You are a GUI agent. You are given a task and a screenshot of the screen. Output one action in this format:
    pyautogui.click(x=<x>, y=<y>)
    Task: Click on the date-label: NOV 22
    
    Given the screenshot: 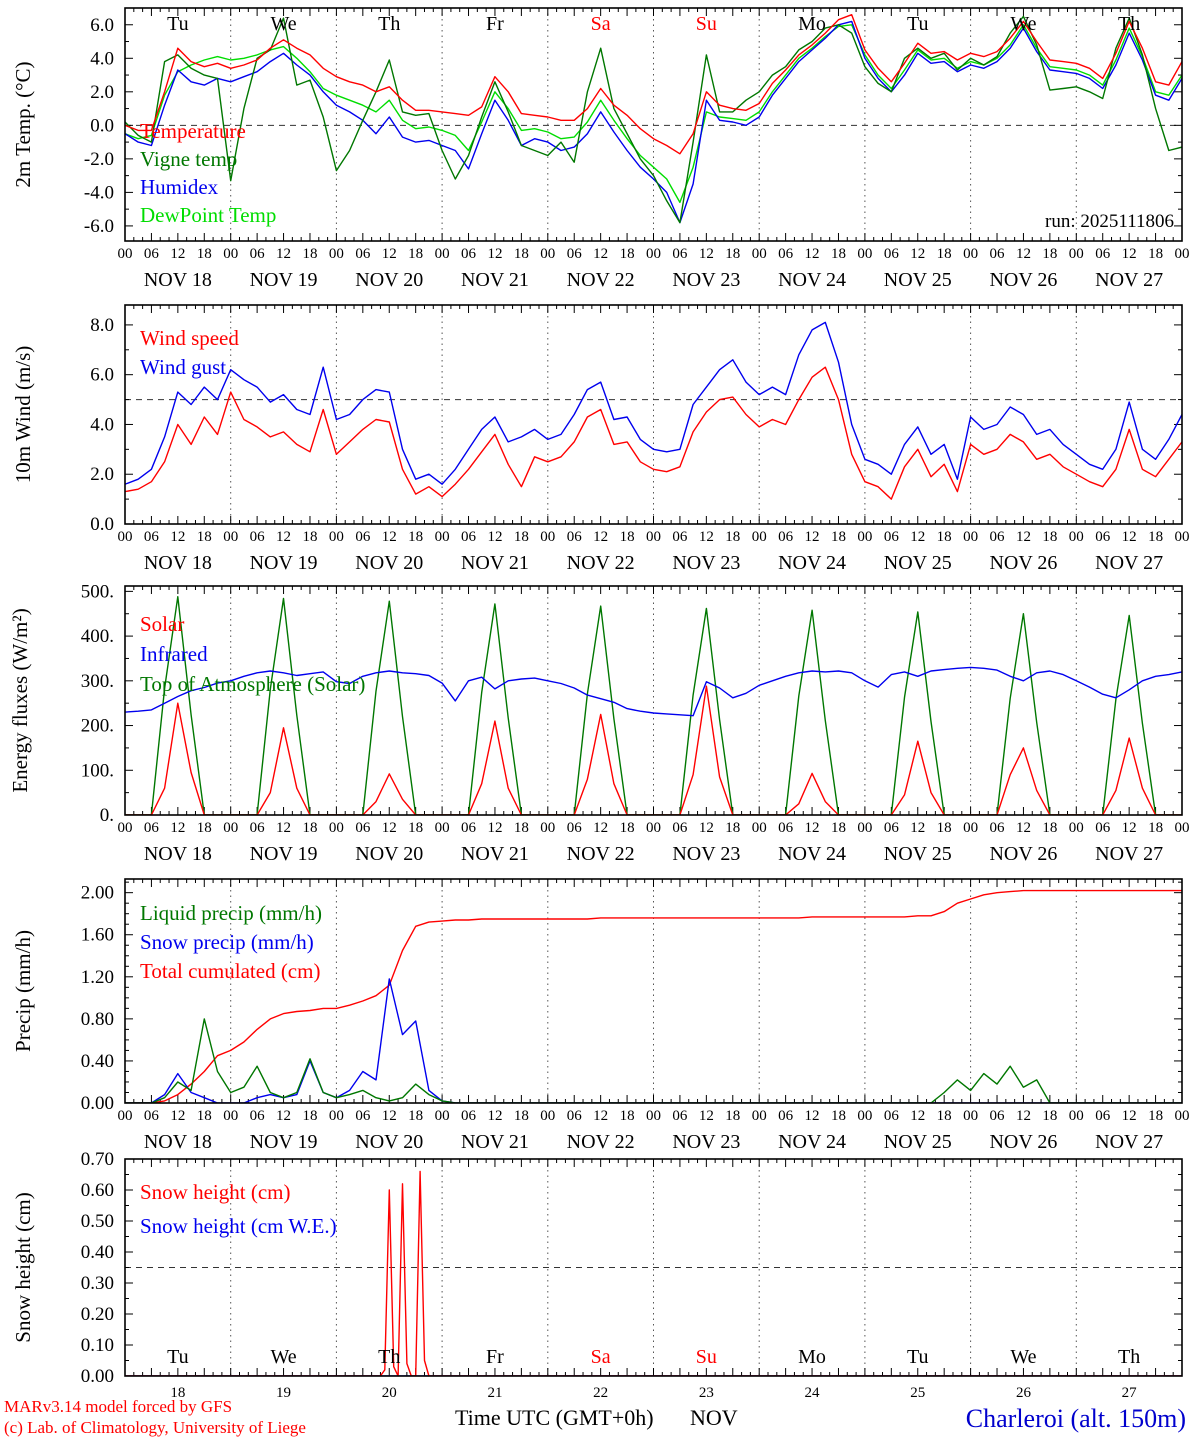 What is the action you would take?
    pyautogui.click(x=601, y=854)
    